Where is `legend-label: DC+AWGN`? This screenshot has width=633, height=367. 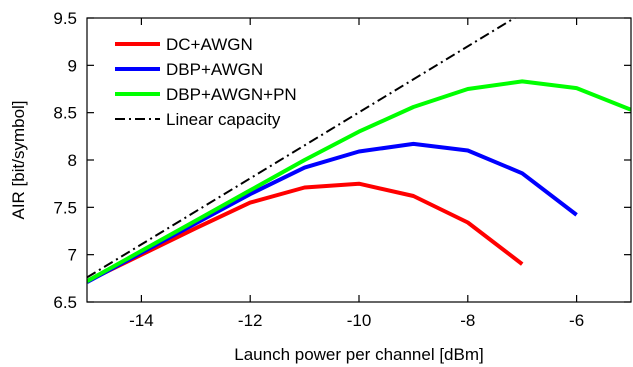
legend-label: DC+AWGN is located at coordinates (209, 44).